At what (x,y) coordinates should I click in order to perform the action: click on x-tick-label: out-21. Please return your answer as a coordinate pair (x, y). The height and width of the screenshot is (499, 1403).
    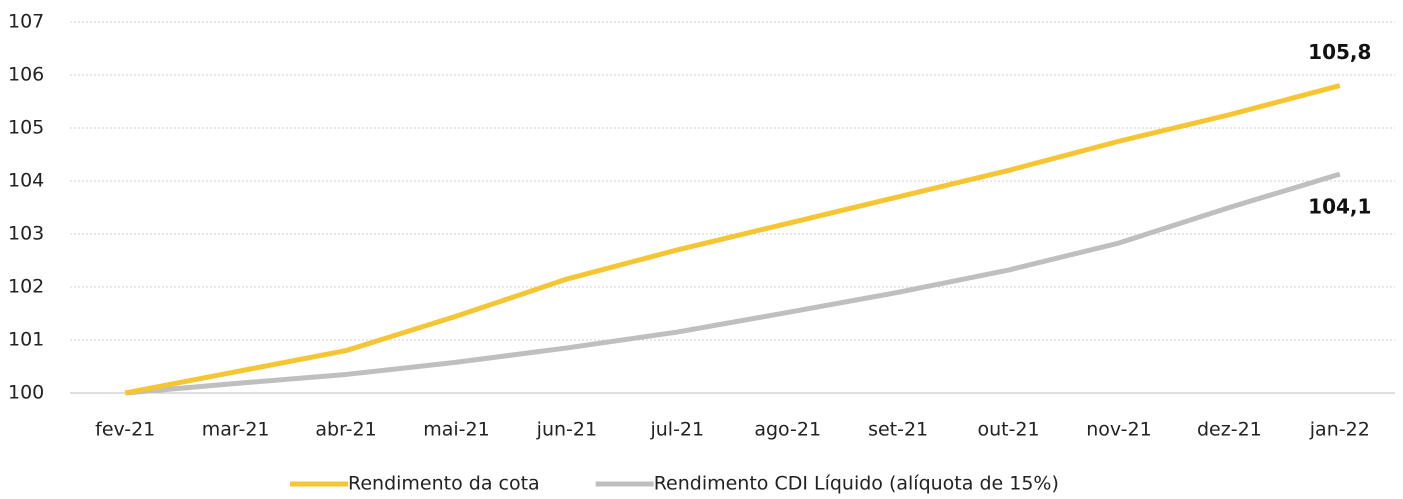
    Looking at the image, I should click on (1008, 430).